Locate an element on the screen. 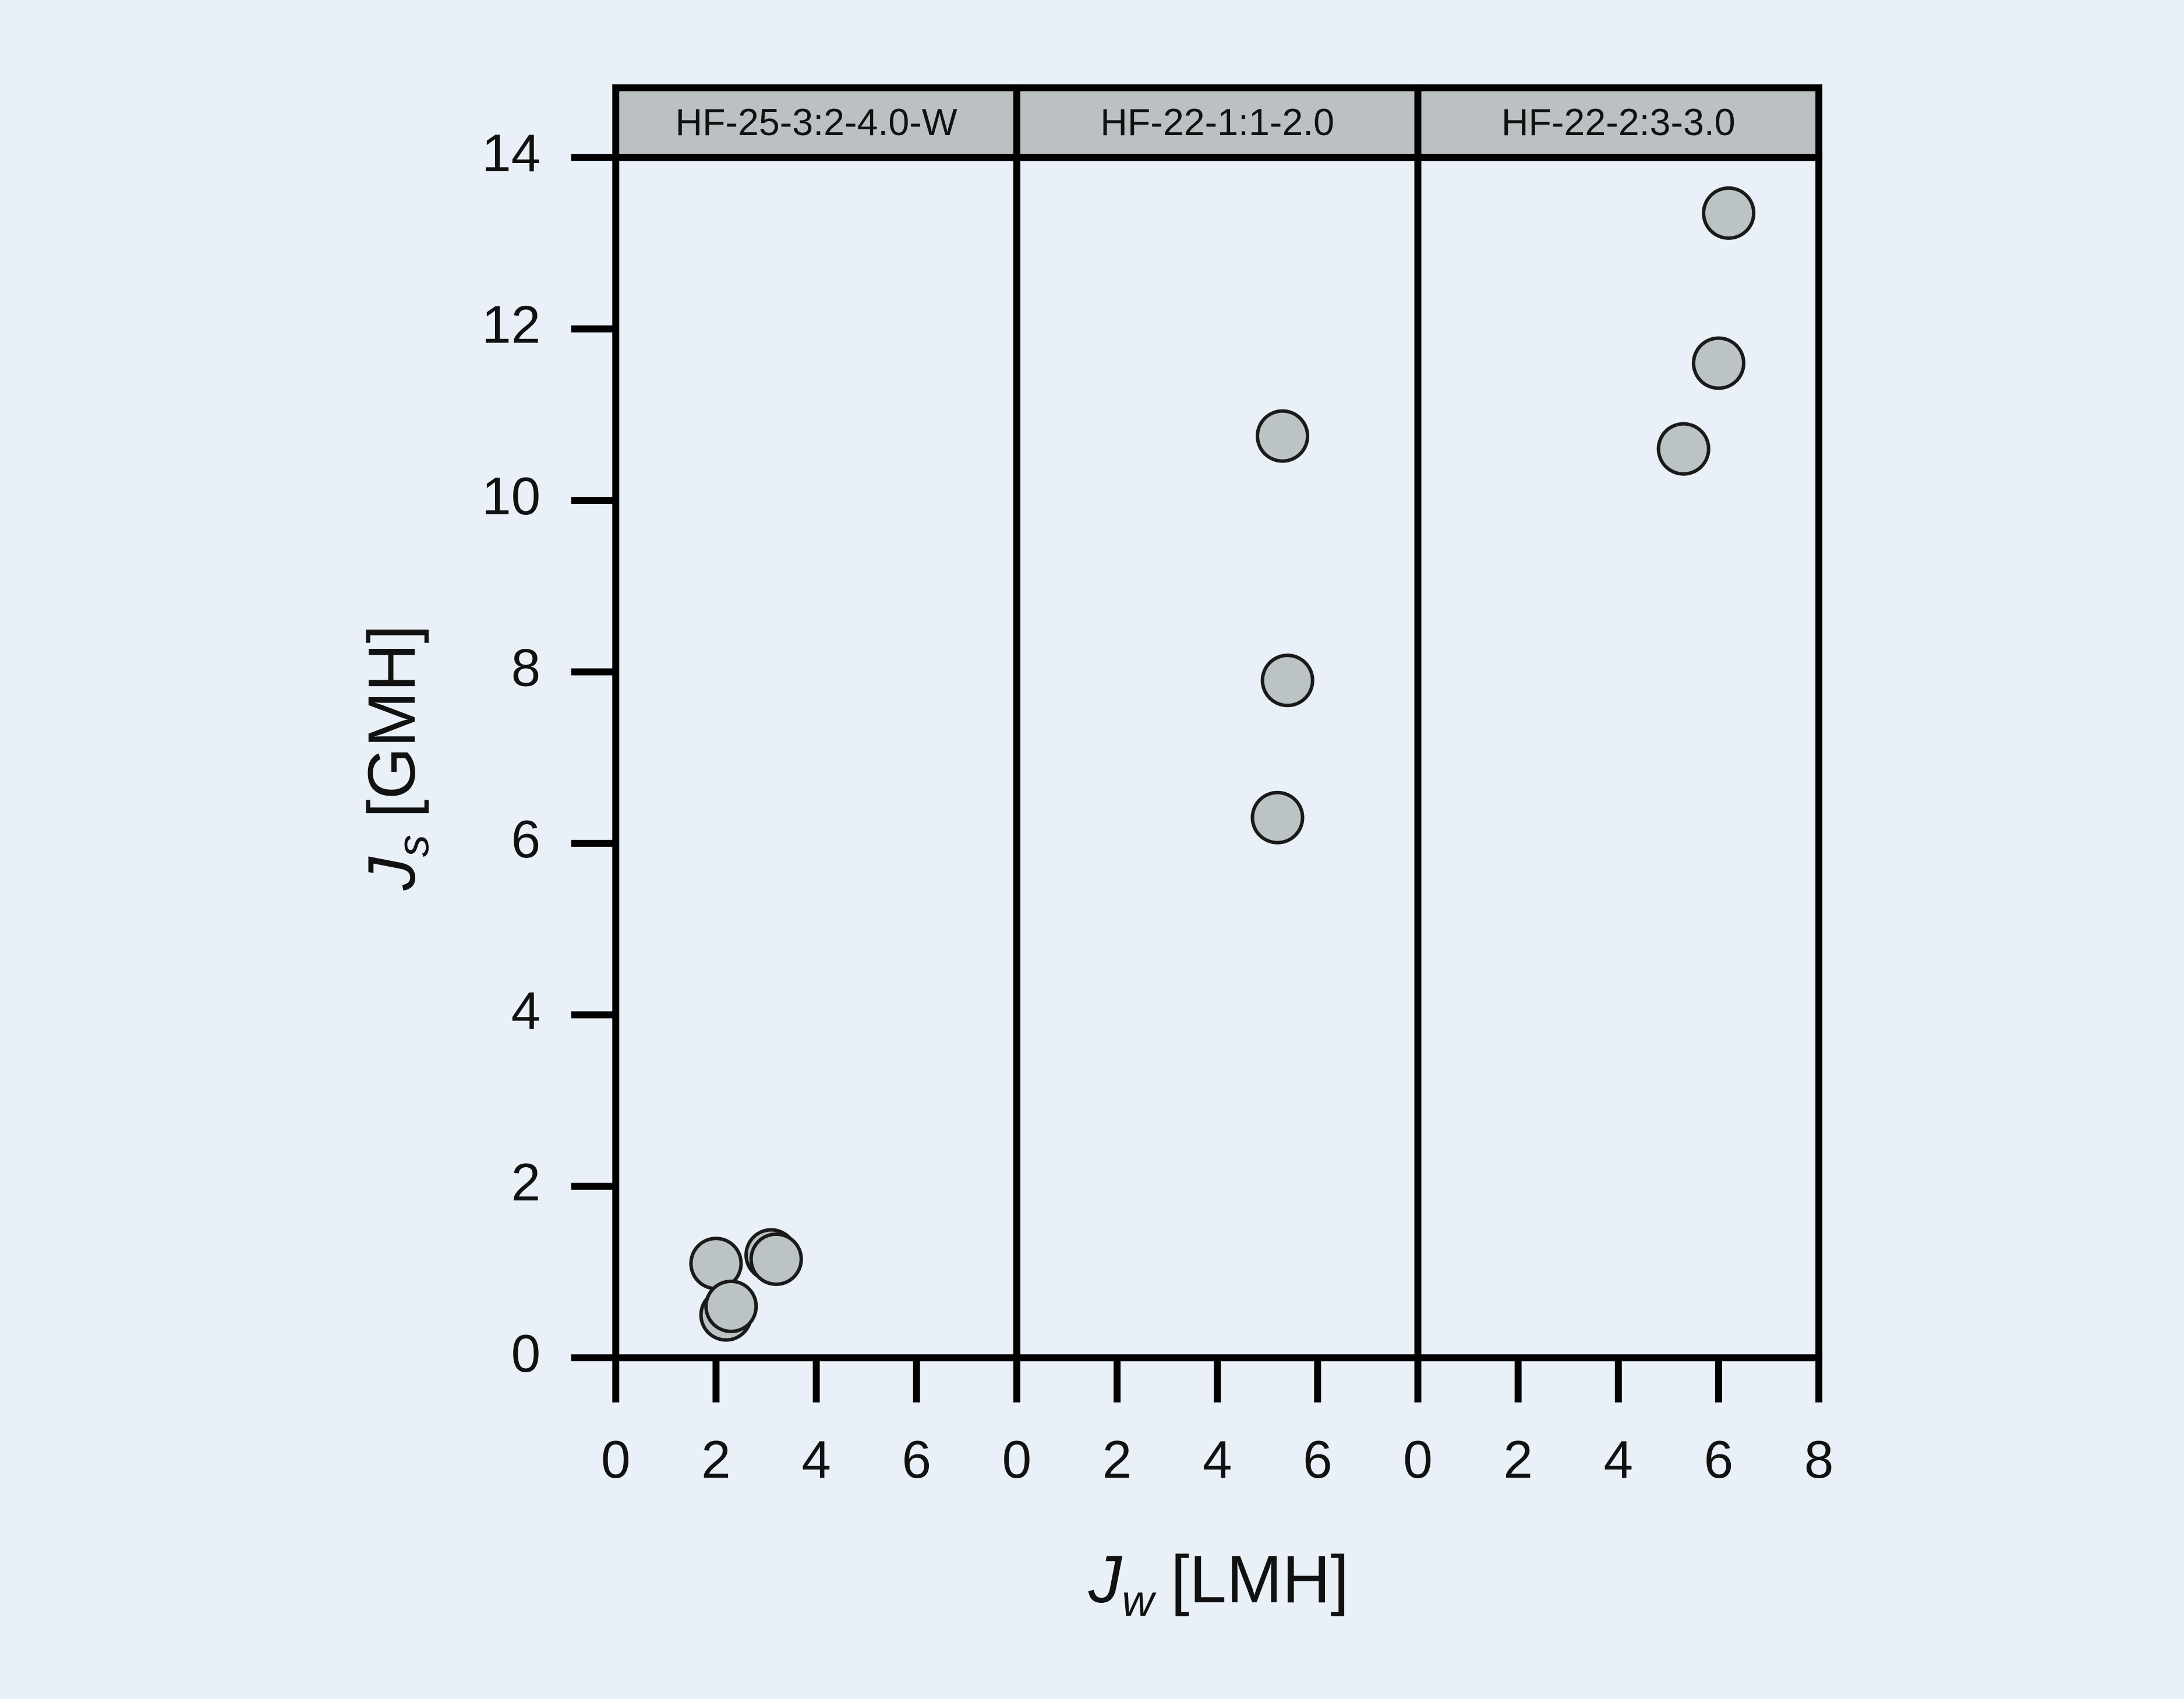 The image size is (2184, 1699). y-tick-label: 14 is located at coordinates (511, 153).